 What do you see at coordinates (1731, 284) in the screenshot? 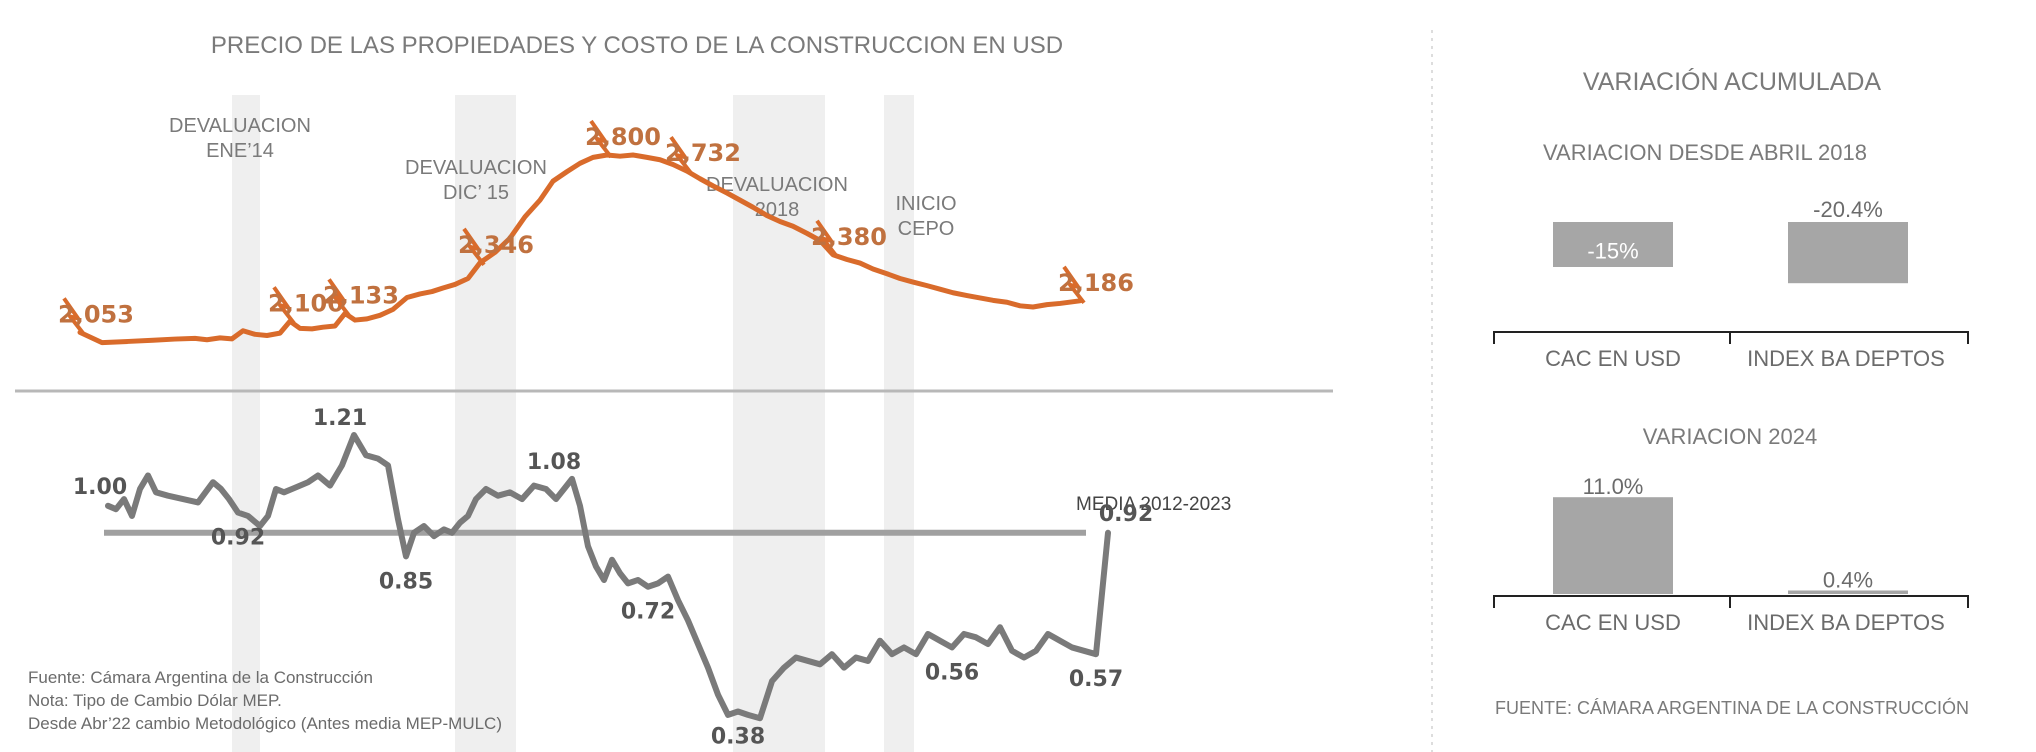
I see `bars-since-2018: -15% -20.4% CAC EN USD INDEX BA DEPTOS` at bounding box center [1731, 284].